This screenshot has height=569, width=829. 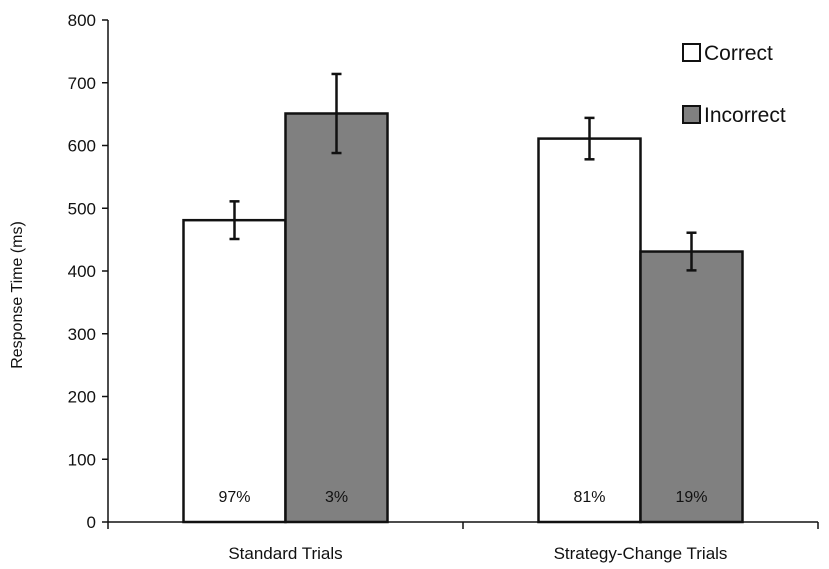 I want to click on percent-label: 19%, so click(x=691, y=497).